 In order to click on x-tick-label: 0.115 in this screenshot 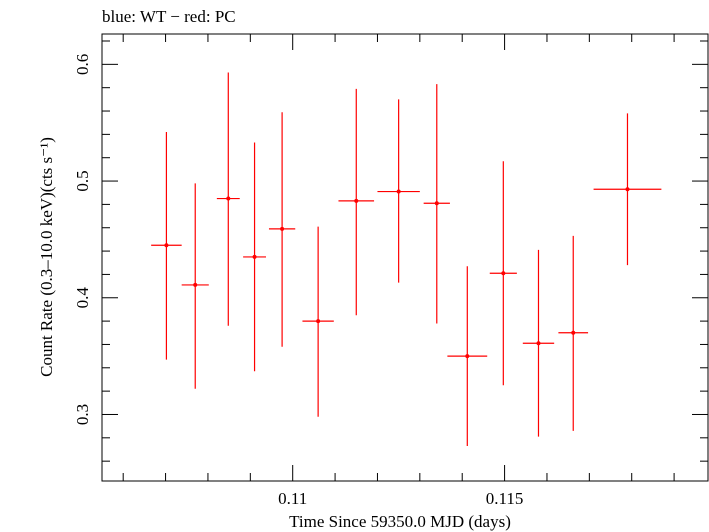, I will do `click(505, 498)`.